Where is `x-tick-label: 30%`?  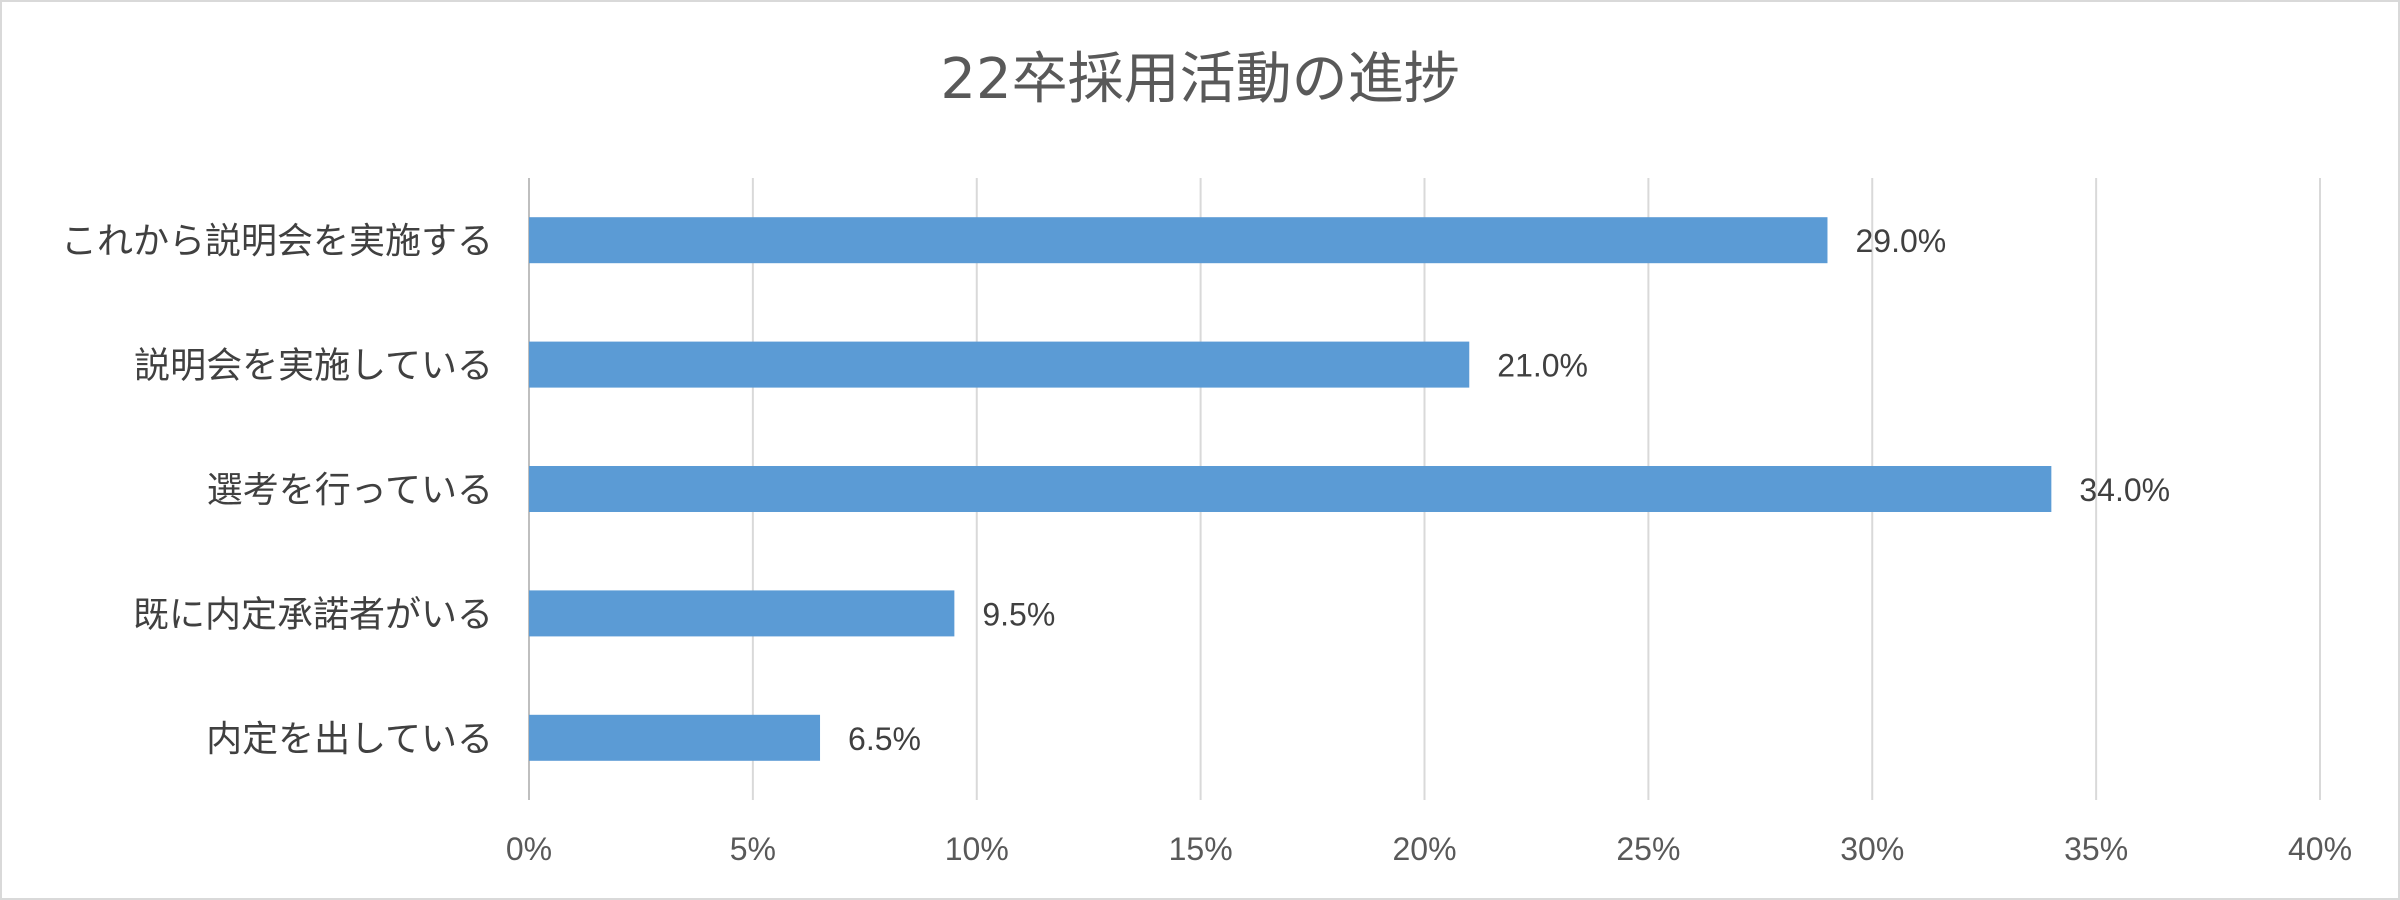 x-tick-label: 30% is located at coordinates (1872, 849).